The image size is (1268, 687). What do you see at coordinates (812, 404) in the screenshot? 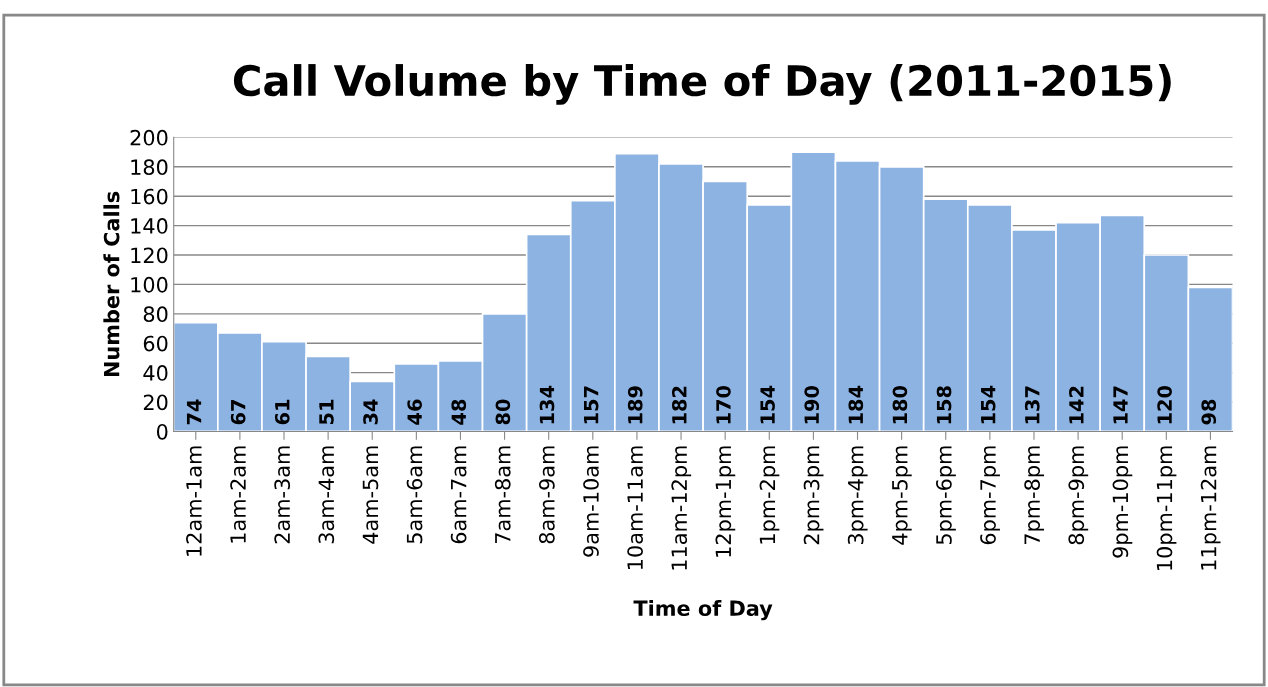
I see `data-label: 190` at bounding box center [812, 404].